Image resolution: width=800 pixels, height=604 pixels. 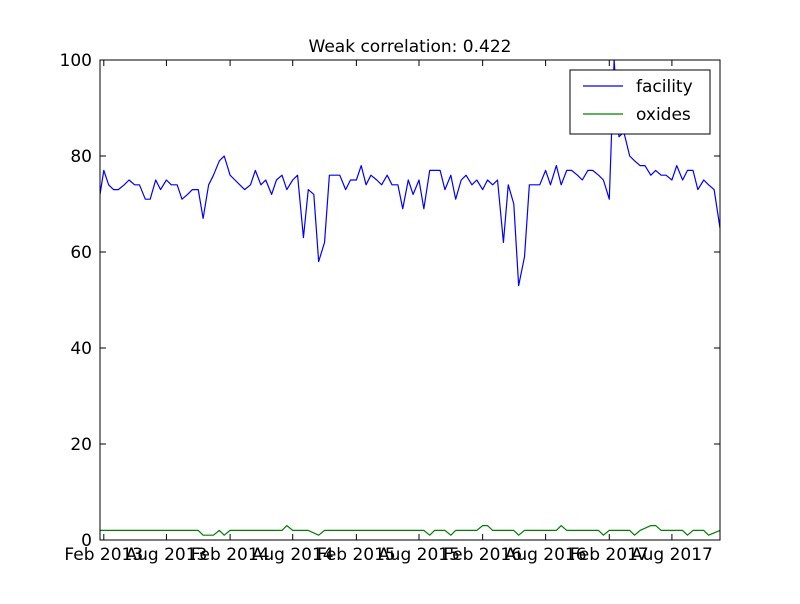 I want to click on y-tick-label: 40, so click(x=81, y=349).